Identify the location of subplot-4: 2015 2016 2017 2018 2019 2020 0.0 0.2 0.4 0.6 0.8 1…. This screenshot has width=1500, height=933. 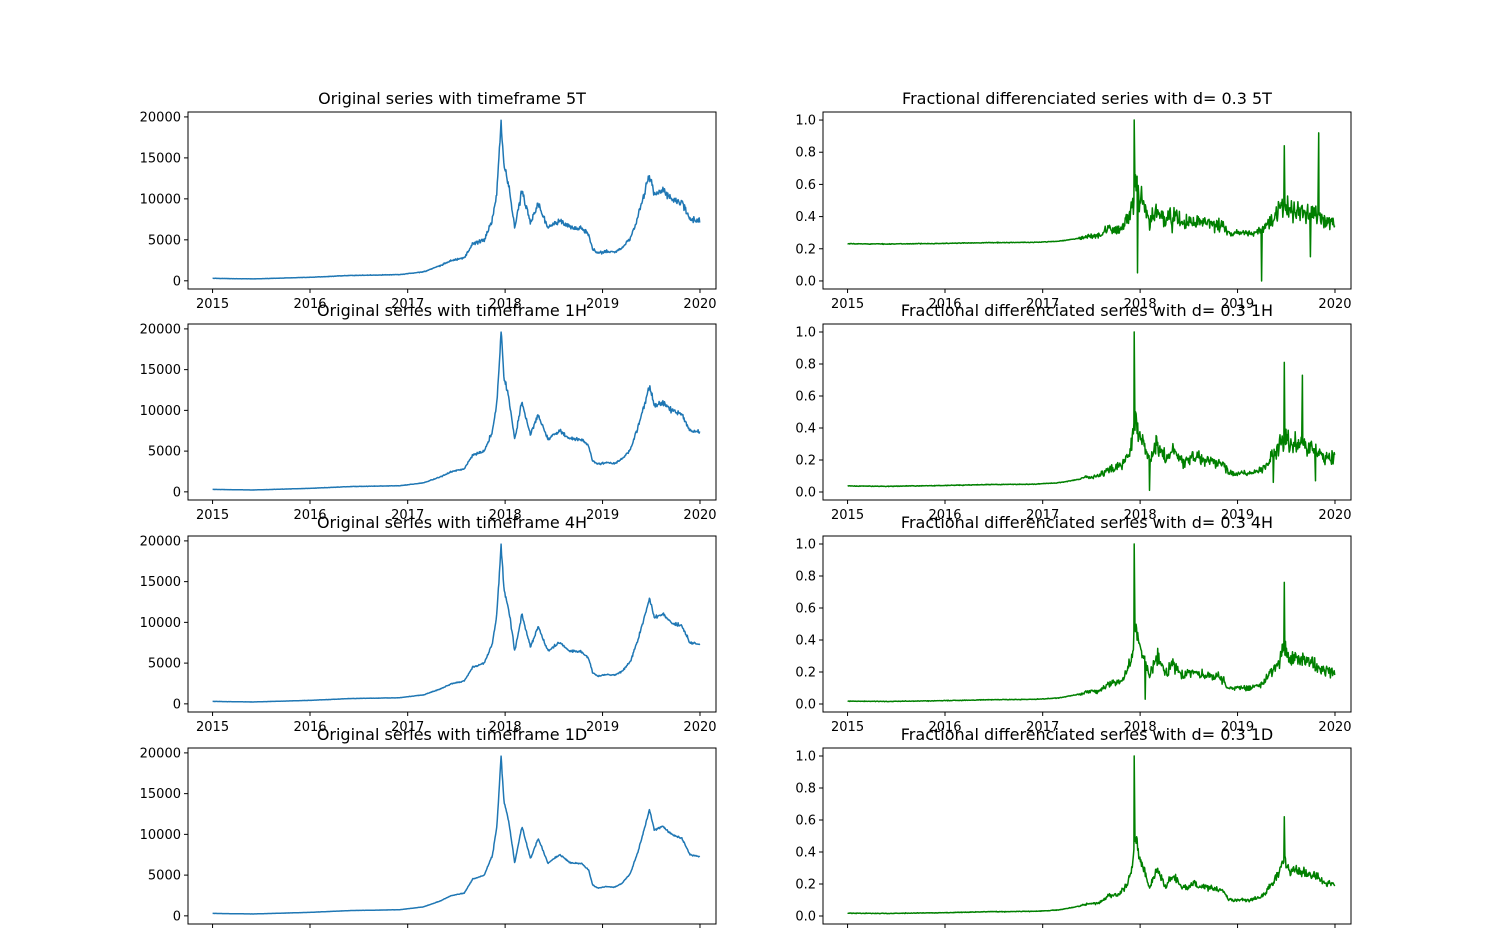
(1073, 412).